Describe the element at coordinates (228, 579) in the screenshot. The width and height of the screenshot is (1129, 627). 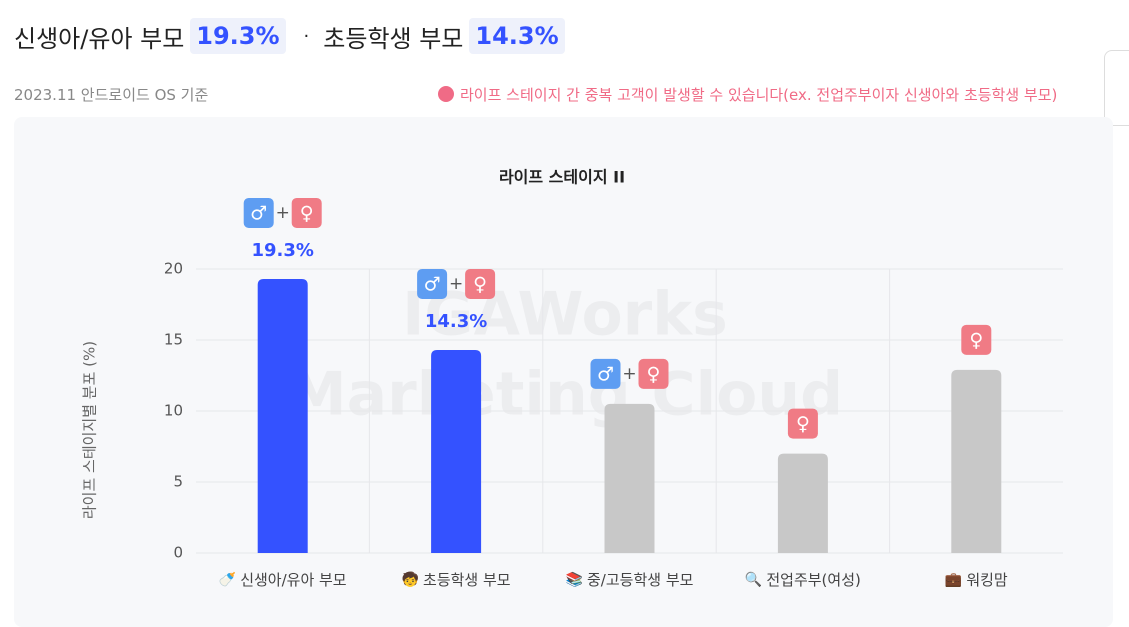
I see `category-icon: 🍼` at that location.